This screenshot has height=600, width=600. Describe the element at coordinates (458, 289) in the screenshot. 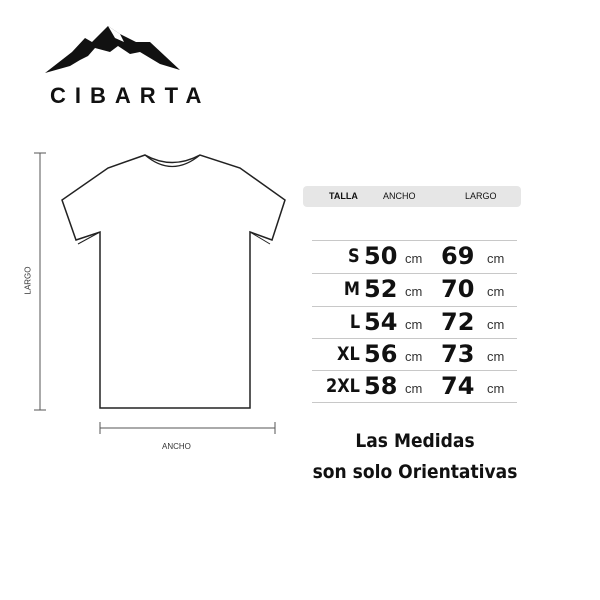

I see `largo-value: 70` at that location.